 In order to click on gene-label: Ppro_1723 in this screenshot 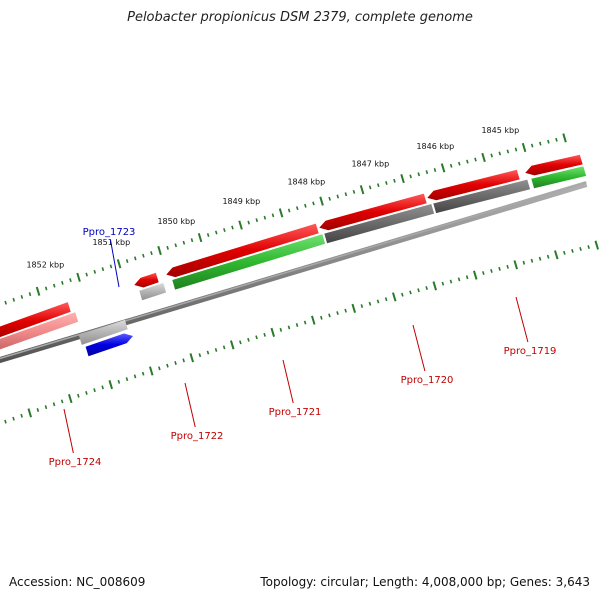, I will do `click(109, 232)`.